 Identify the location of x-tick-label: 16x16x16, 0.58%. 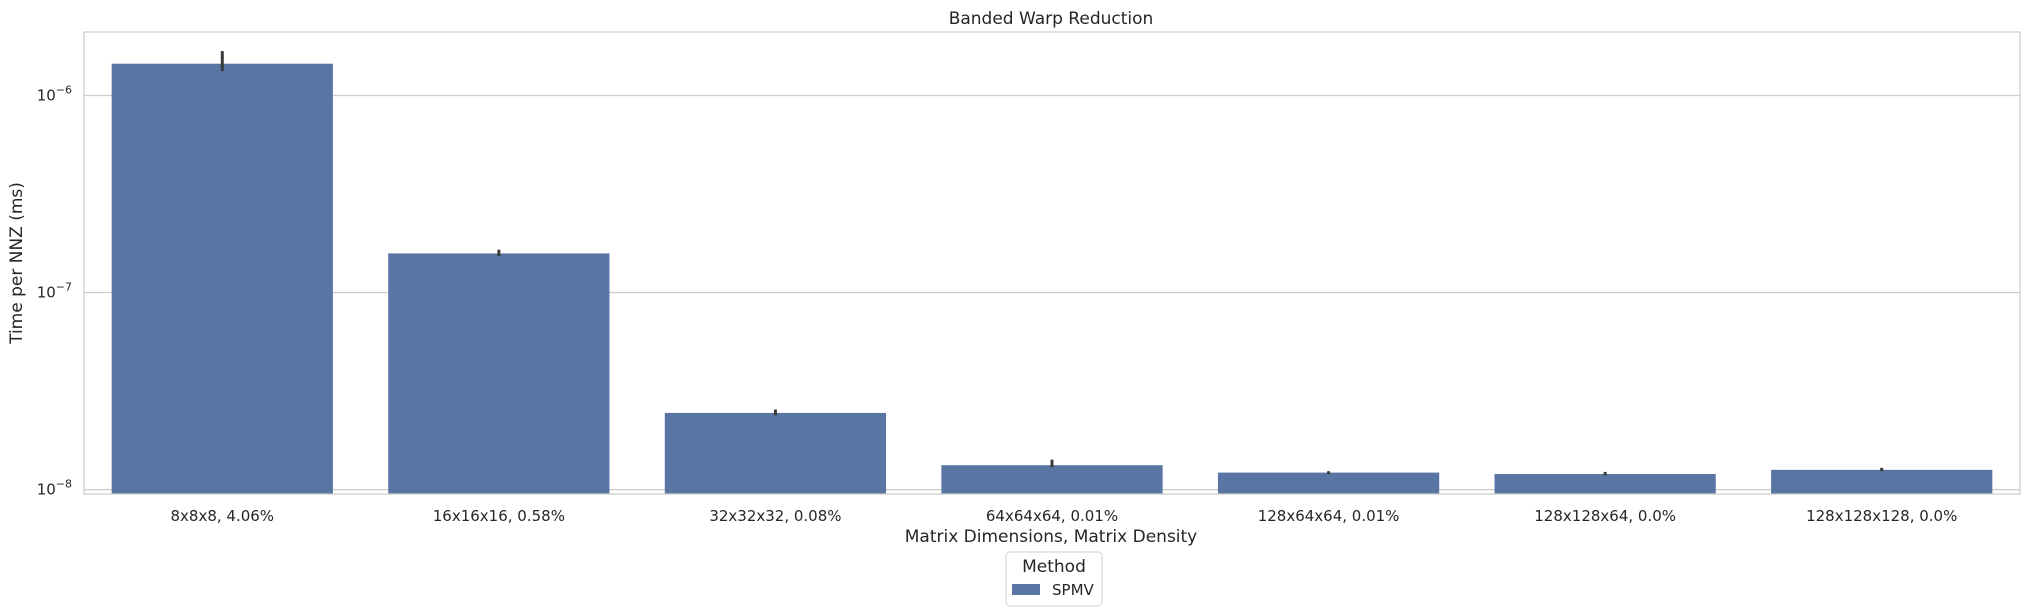
(499, 516).